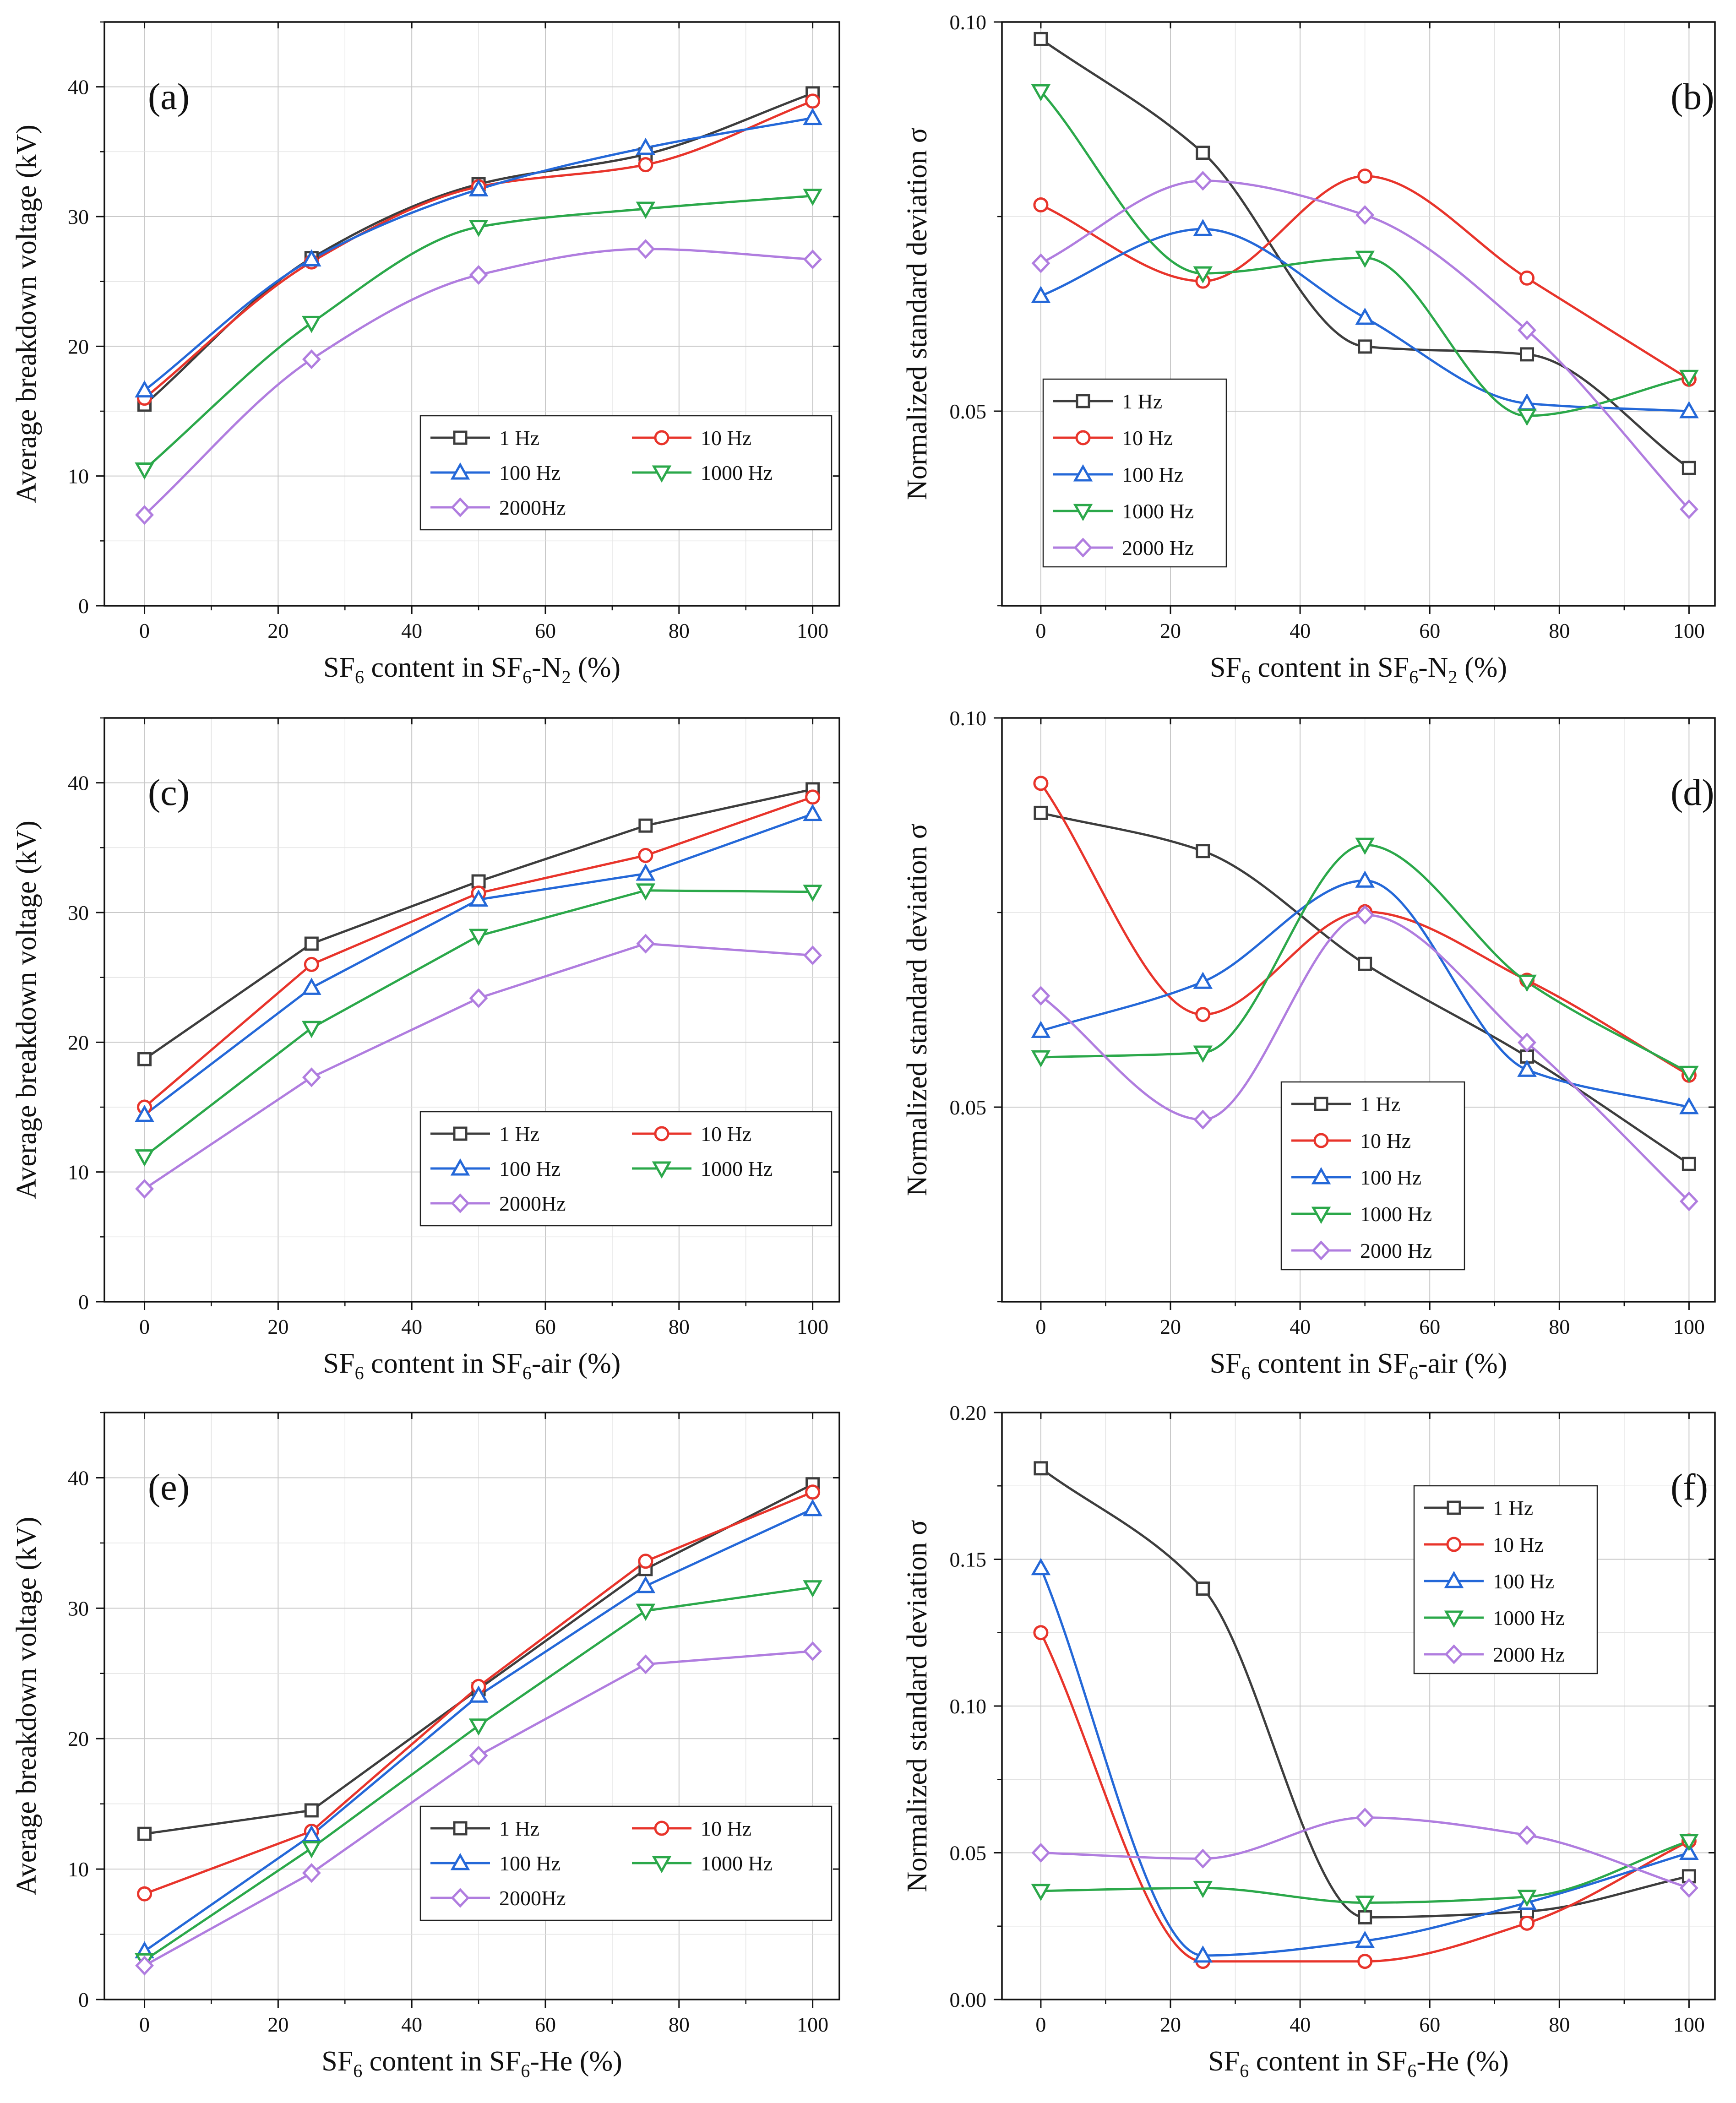 The image size is (1736, 2103). I want to click on legend-label: 100 Hz, so click(1153, 475).